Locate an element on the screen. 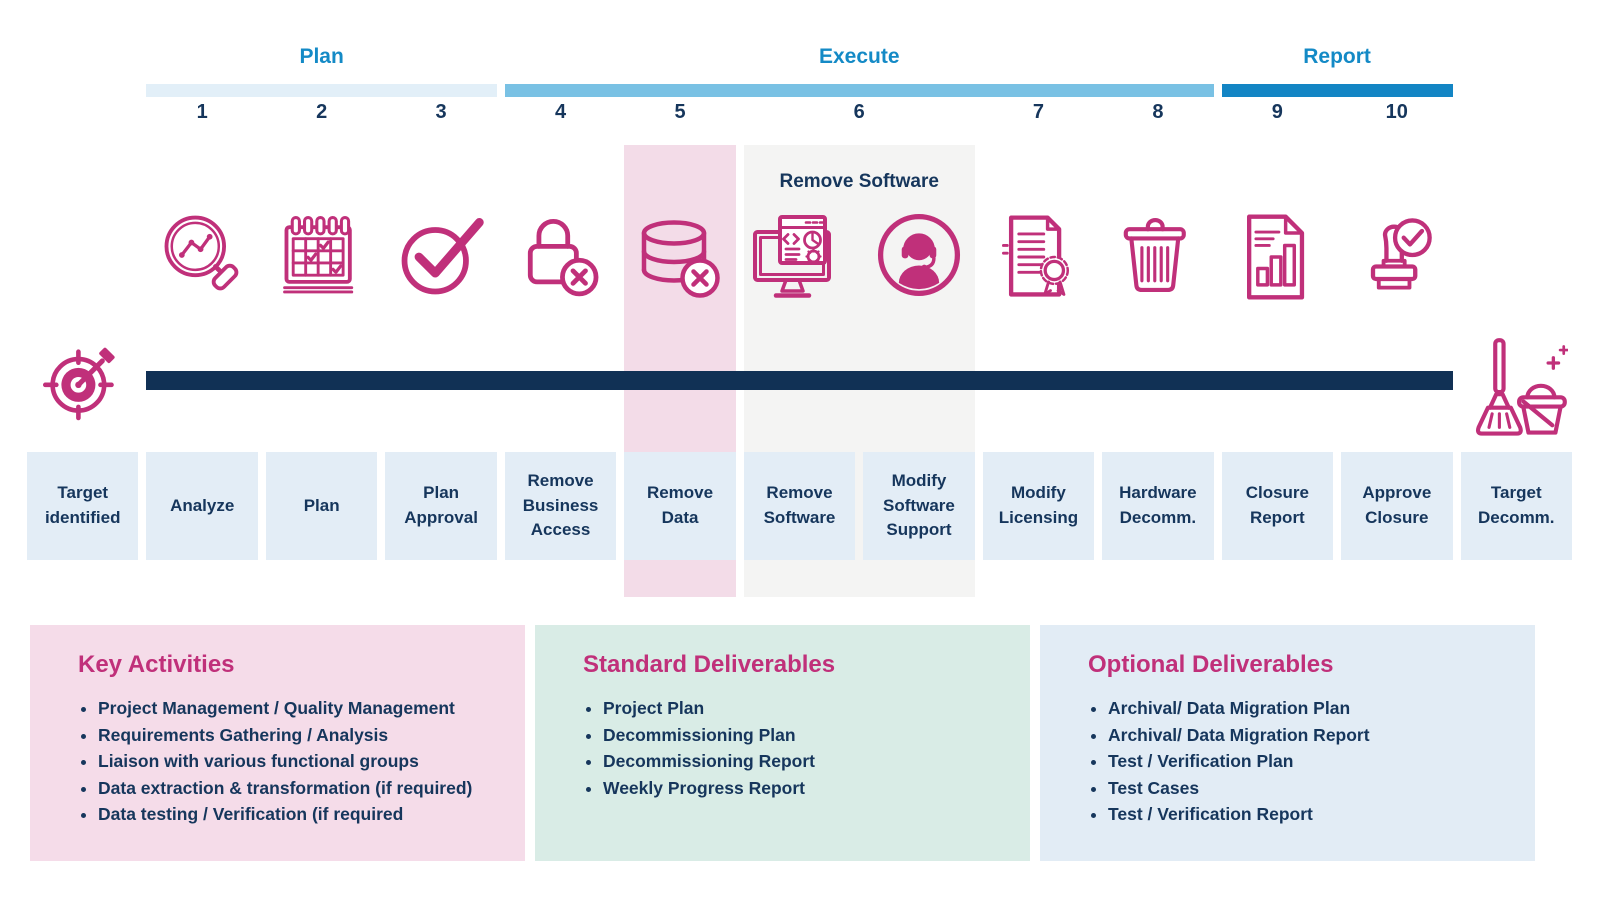 The image size is (1600, 900). icon-cell-closure-report is located at coordinates (1277, 298).